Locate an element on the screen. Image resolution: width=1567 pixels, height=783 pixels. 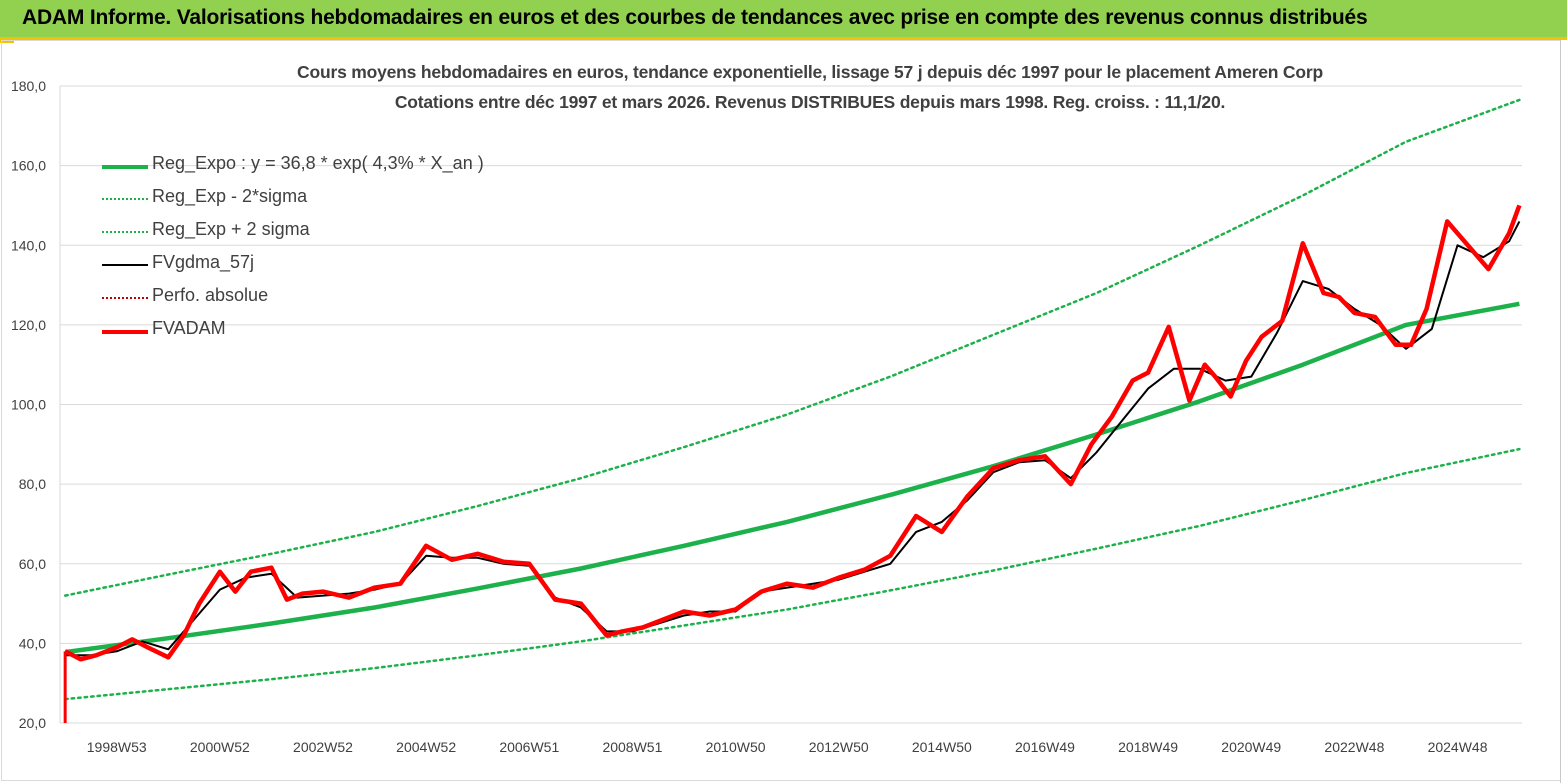
y-tick-label: 180,0 is located at coordinates (28, 86).